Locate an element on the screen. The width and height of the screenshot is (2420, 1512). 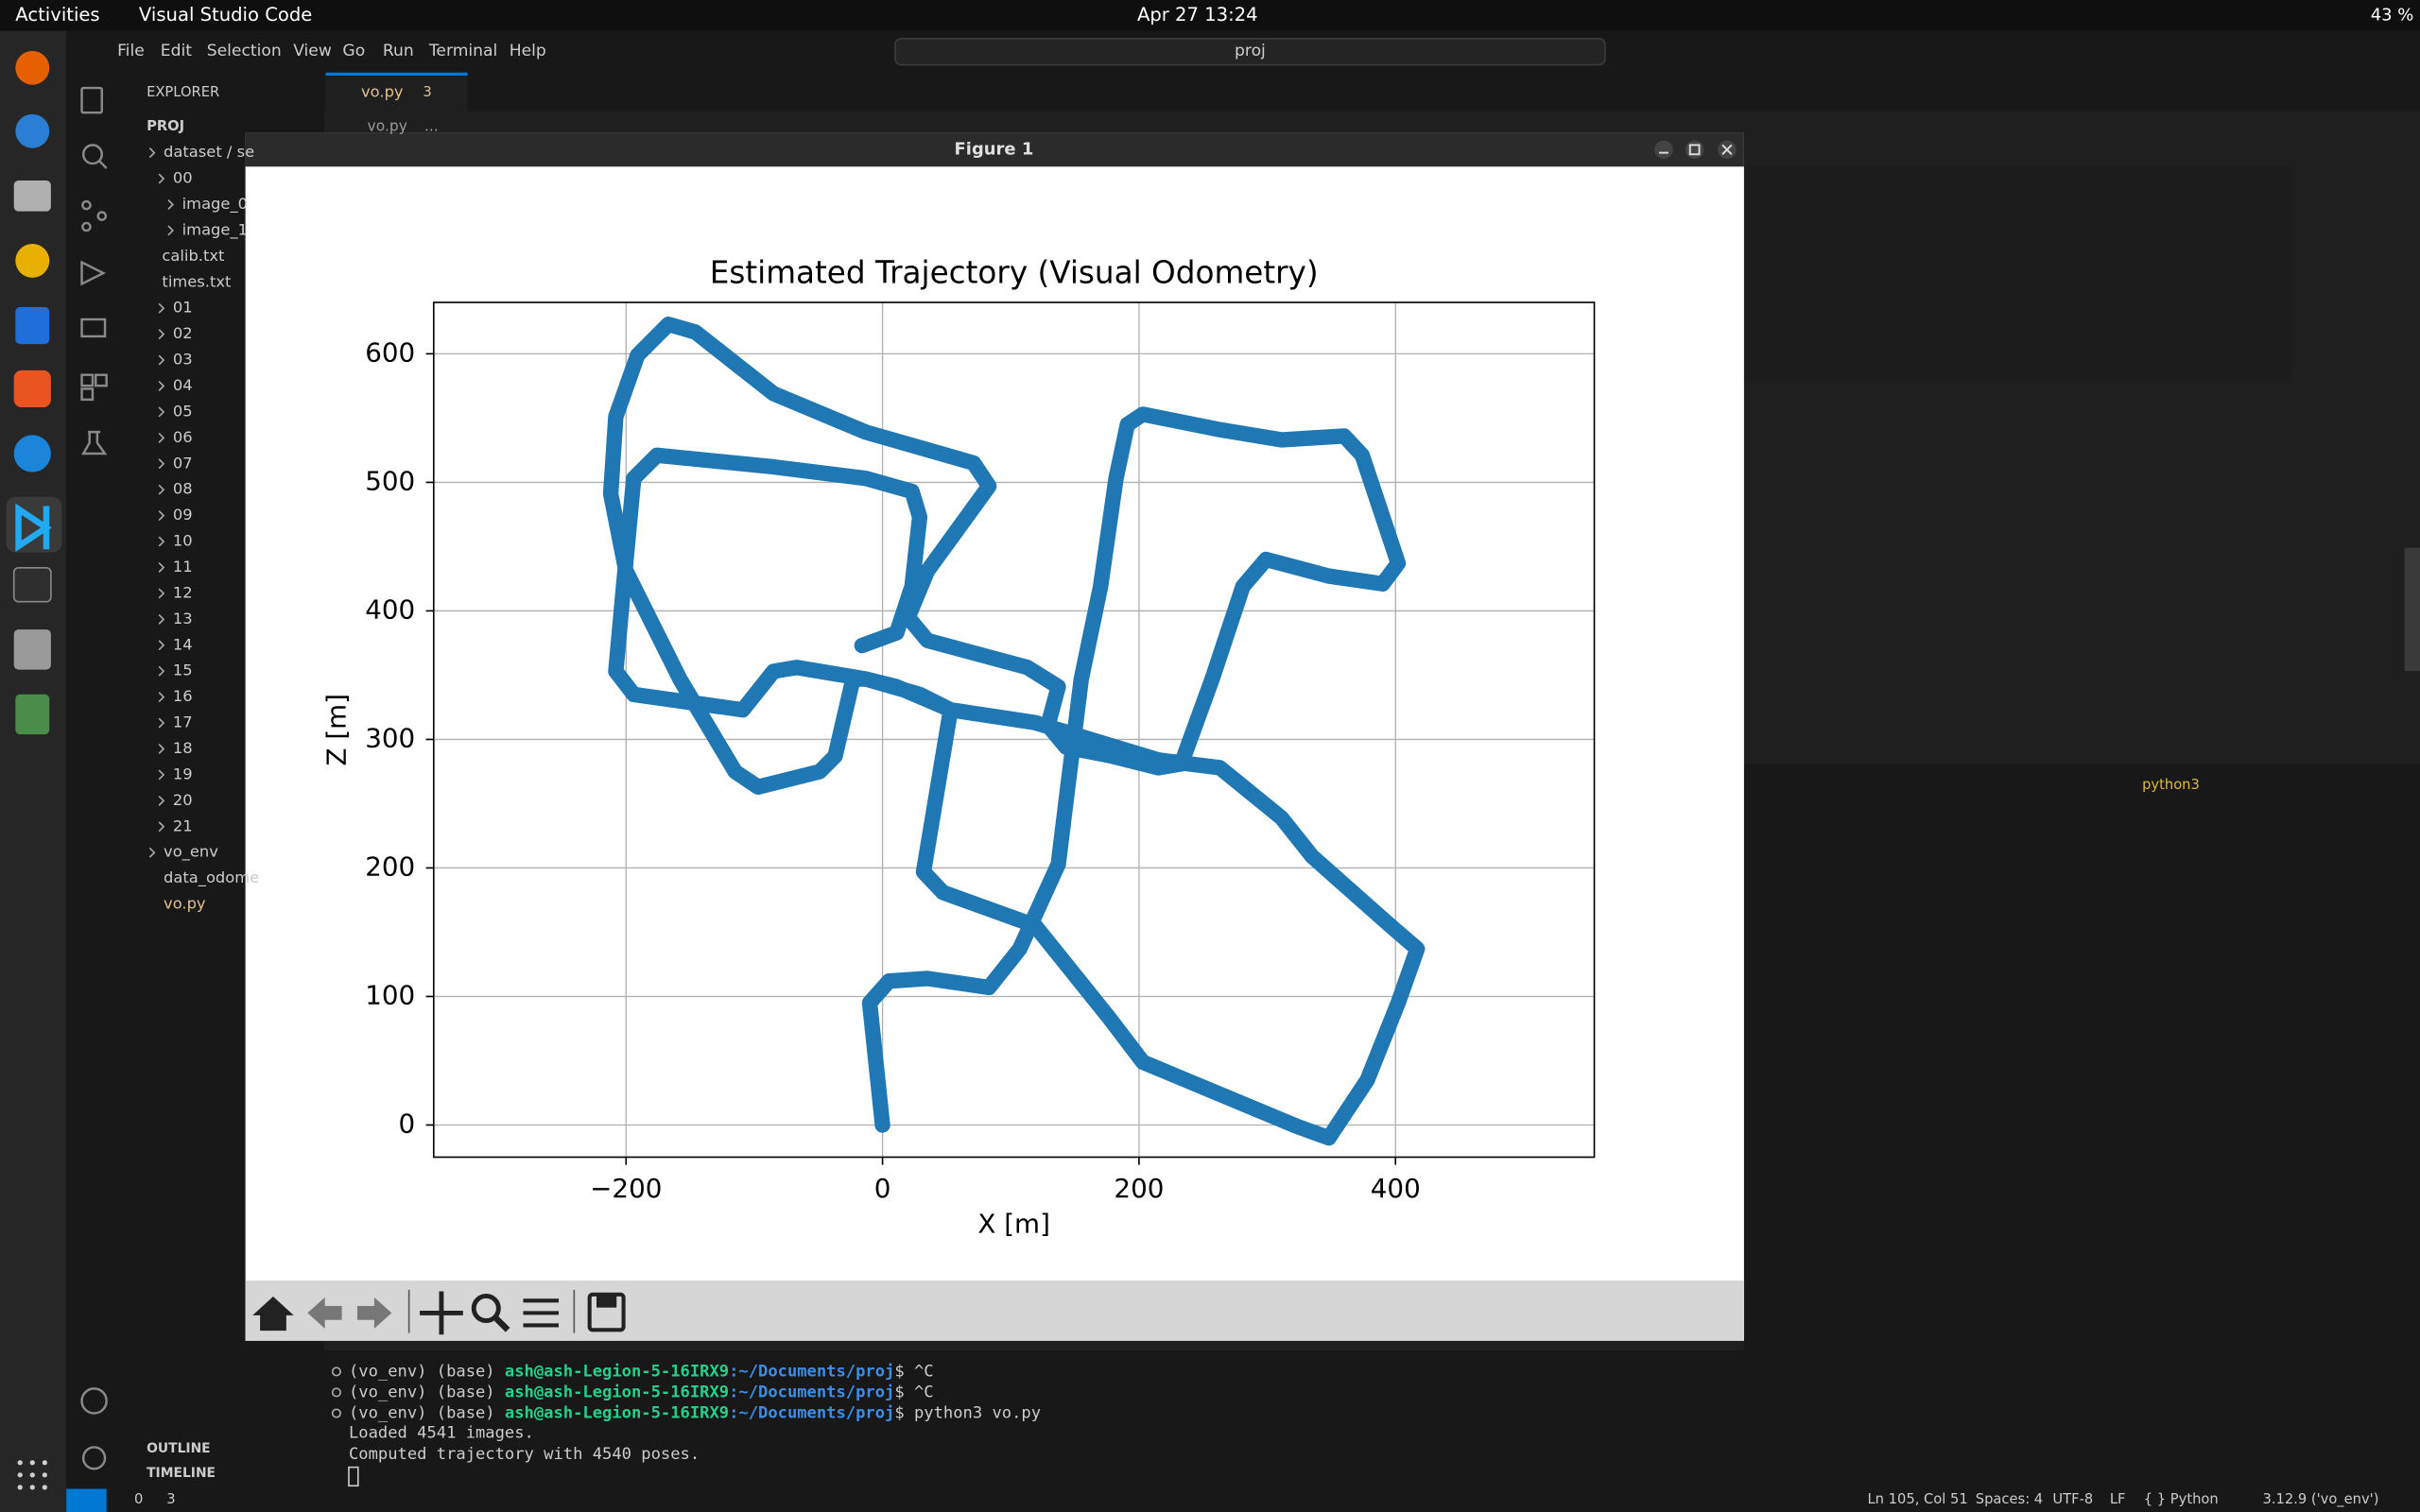
remote-indicator is located at coordinates (87, 1500).